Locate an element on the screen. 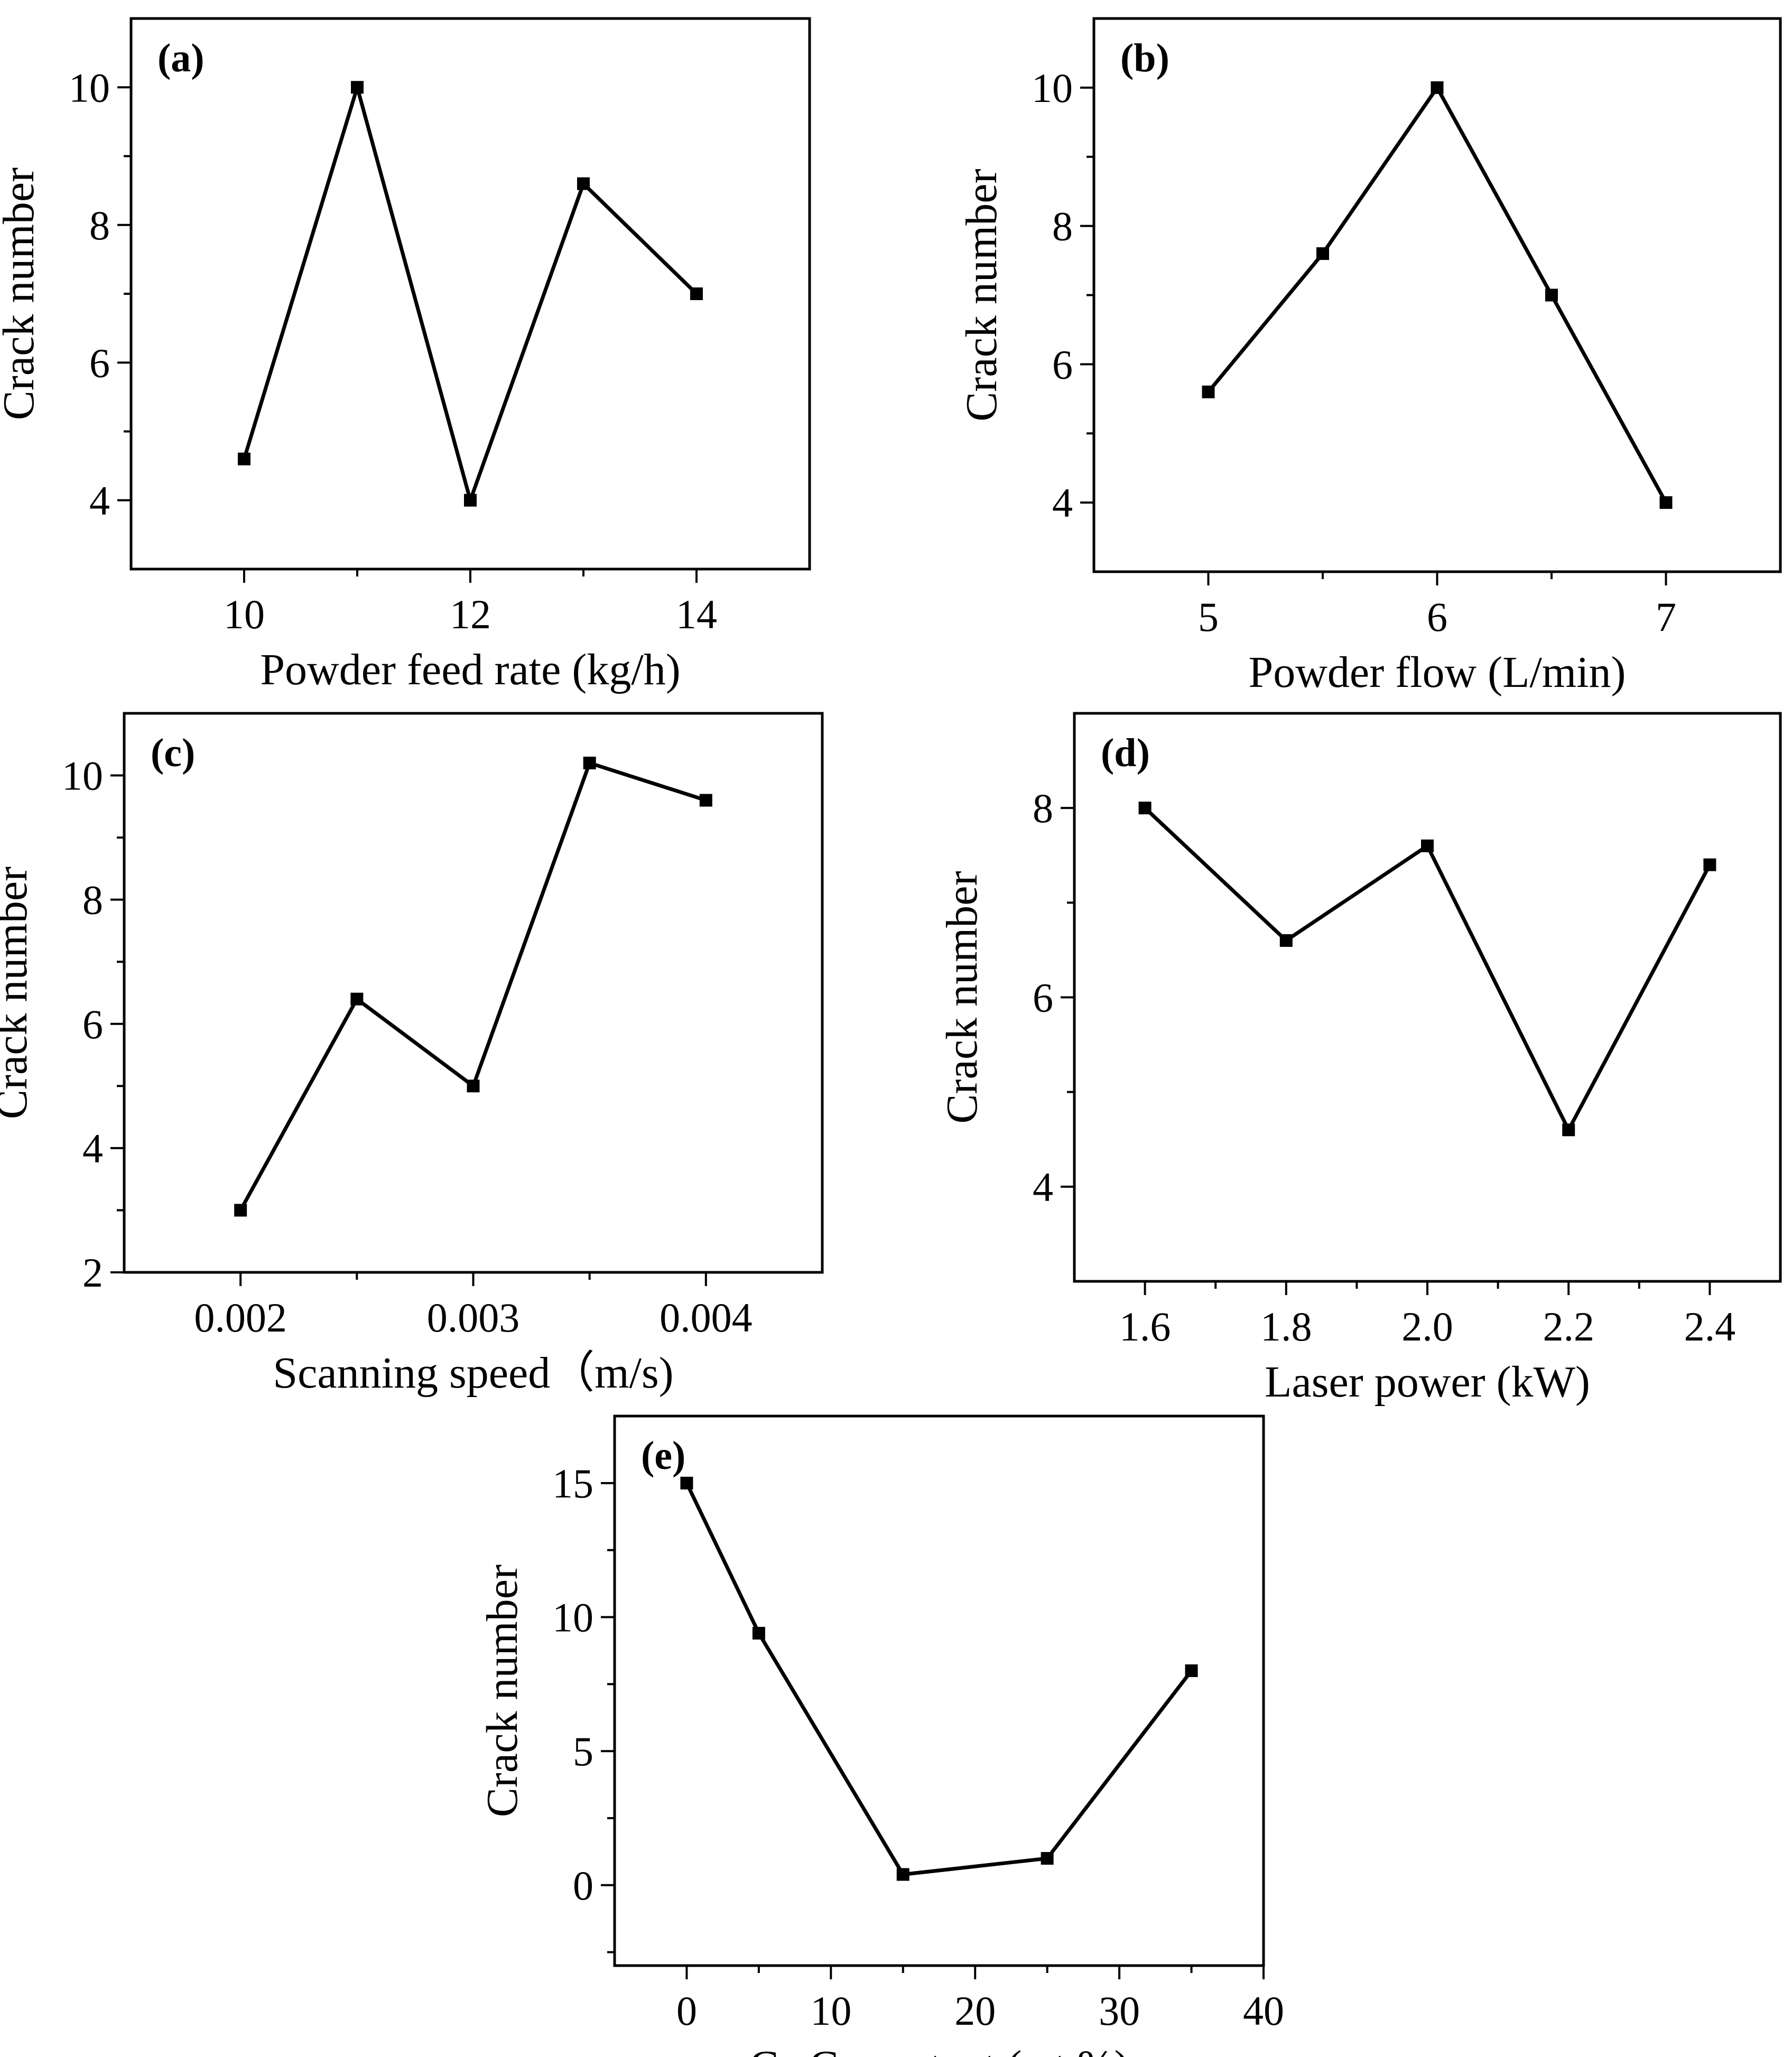  x-tick-label: 1.8 is located at coordinates (1286, 1326).